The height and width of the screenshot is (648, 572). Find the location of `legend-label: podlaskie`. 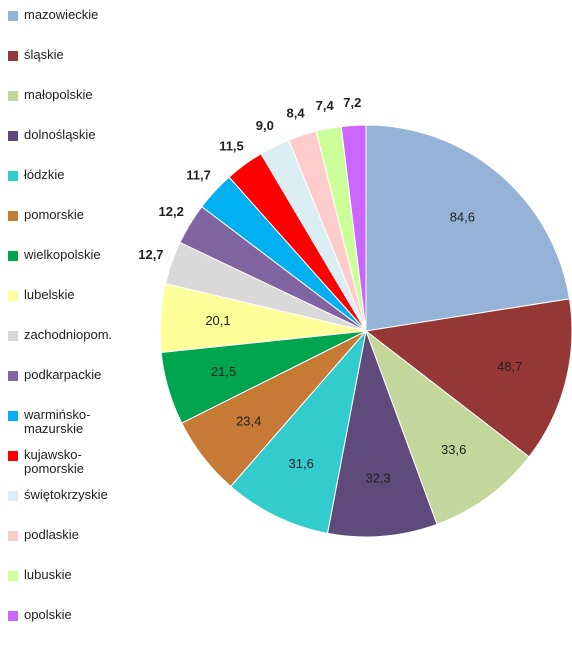

legend-label: podlaskie is located at coordinates (51, 534).